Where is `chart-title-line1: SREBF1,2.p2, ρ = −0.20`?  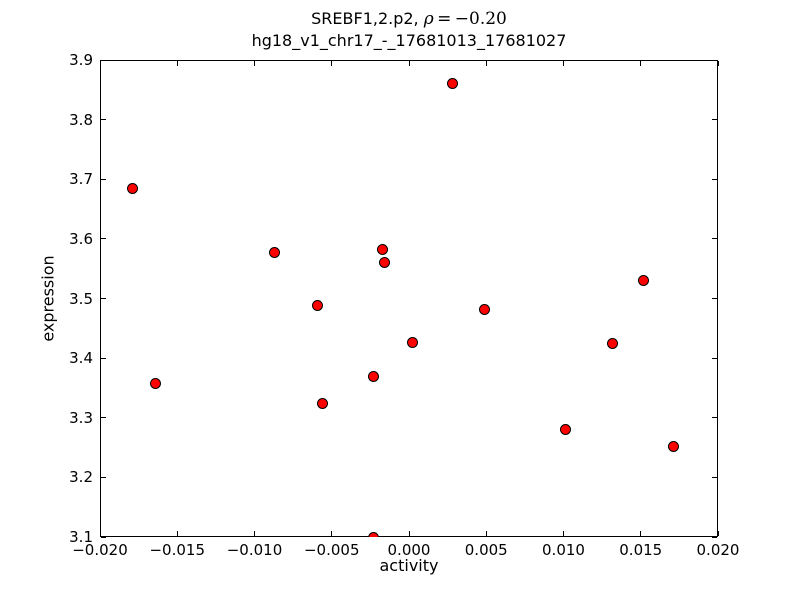
chart-title-line1: SREBF1,2.p2, ρ = −0.20 is located at coordinates (409, 19).